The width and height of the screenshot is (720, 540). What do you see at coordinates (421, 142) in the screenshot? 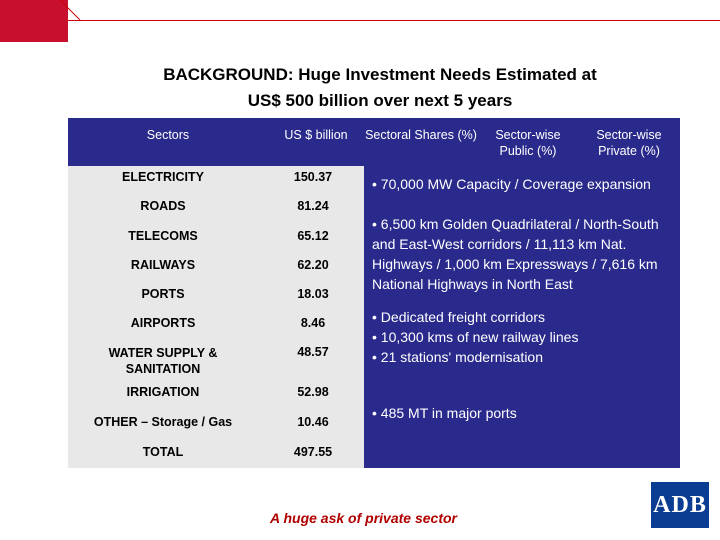
I see `header-sectoral-shares: Sectoral Shares (%)` at bounding box center [421, 142].